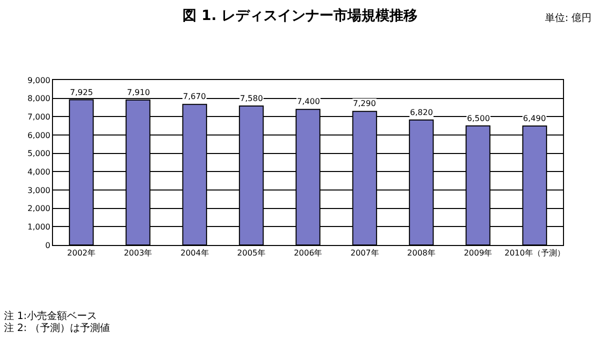 Image resolution: width=600 pixels, height=339 pixels. What do you see at coordinates (38, 190) in the screenshot?
I see `y-tick-label: 3,000` at bounding box center [38, 190].